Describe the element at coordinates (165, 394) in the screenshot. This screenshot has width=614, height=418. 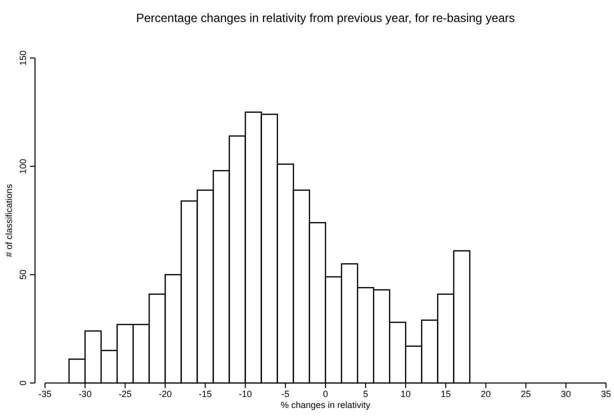
I see `x-tick-label: -20` at that location.